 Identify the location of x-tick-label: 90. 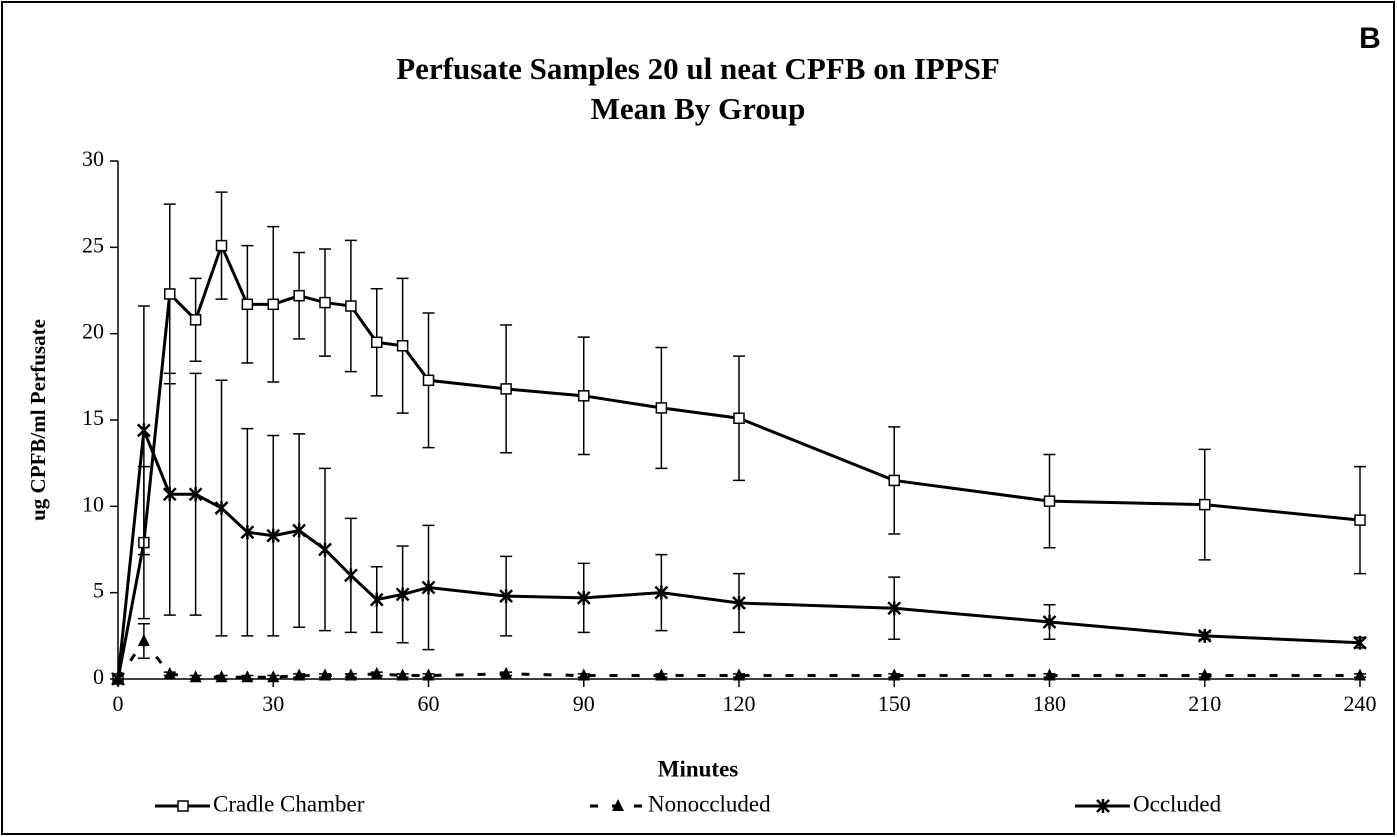
(584, 703).